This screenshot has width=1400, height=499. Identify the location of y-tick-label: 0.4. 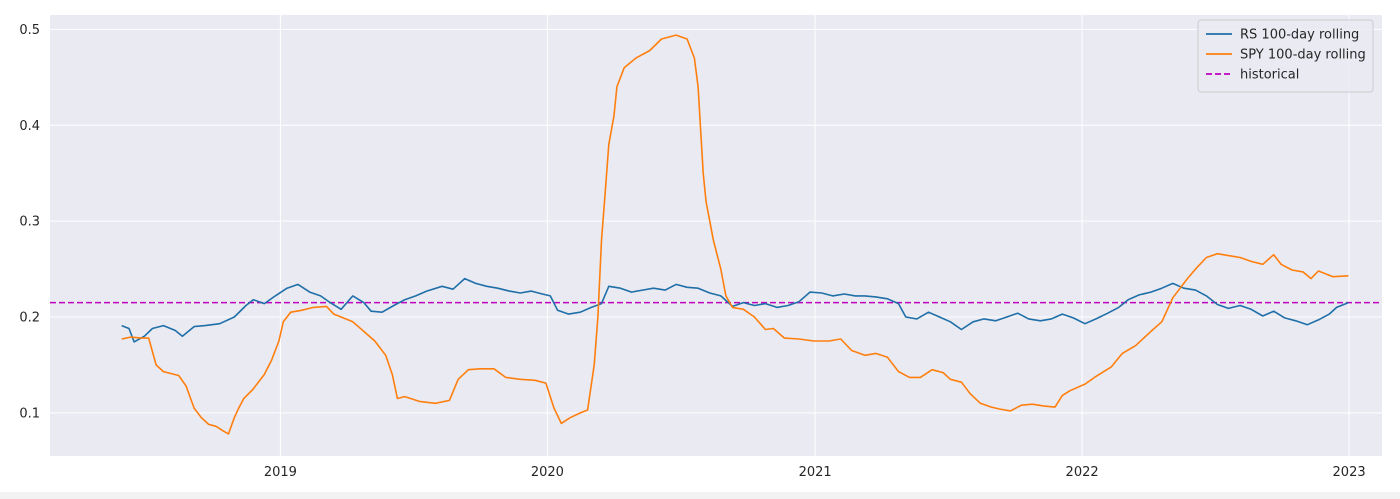
(29, 126).